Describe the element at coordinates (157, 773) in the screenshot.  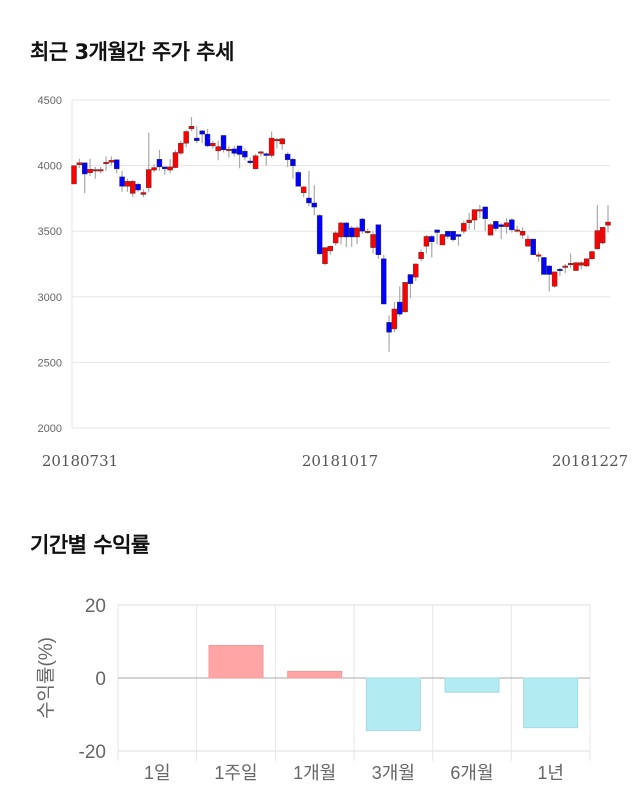
I see `x-tick-label: 1일` at that location.